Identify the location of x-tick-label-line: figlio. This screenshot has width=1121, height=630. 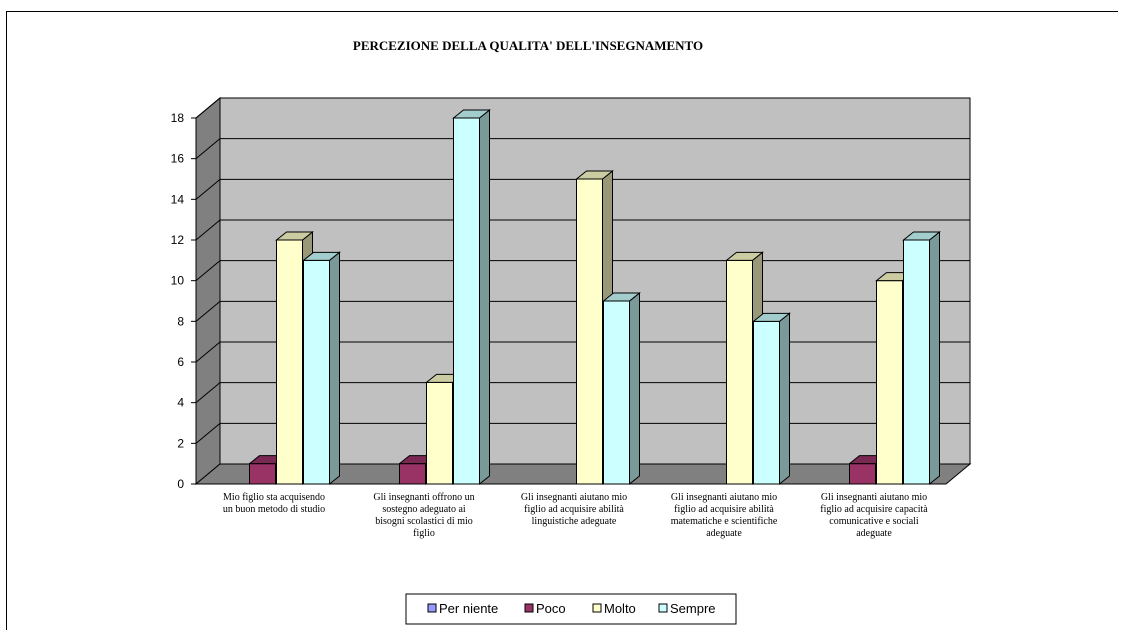
(424, 533).